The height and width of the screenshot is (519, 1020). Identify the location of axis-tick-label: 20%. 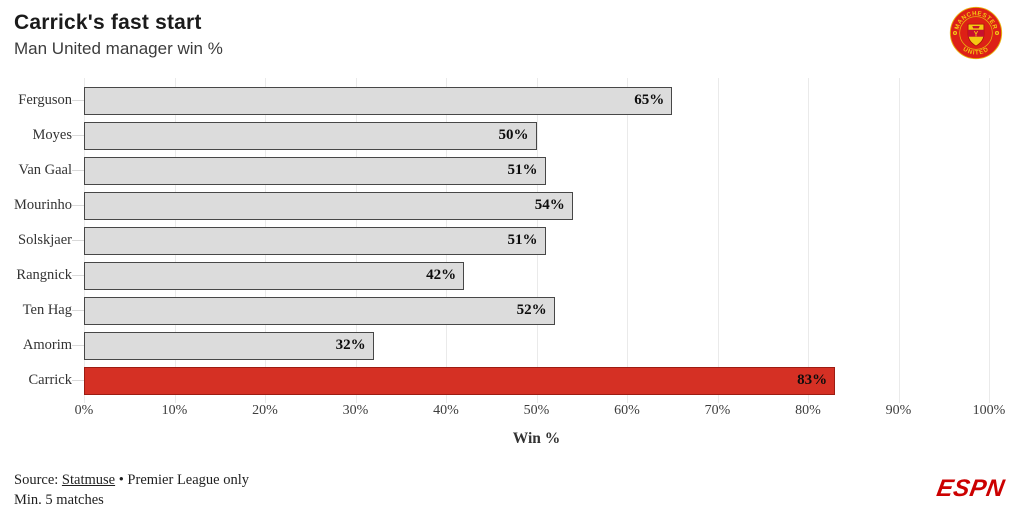
(265, 410).